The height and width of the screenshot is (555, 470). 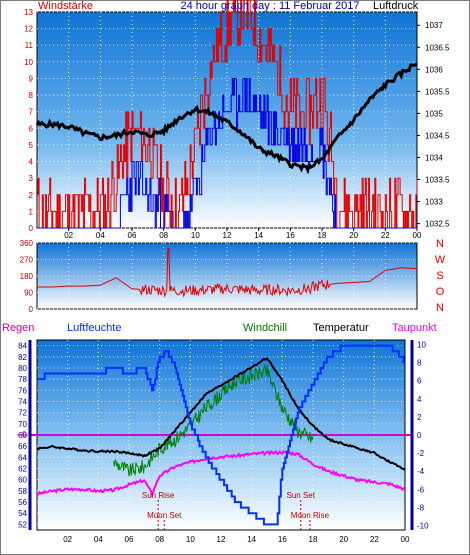 What do you see at coordinates (221, 539) in the screenshot?
I see `bottom-x-tick-label: 12` at bounding box center [221, 539].